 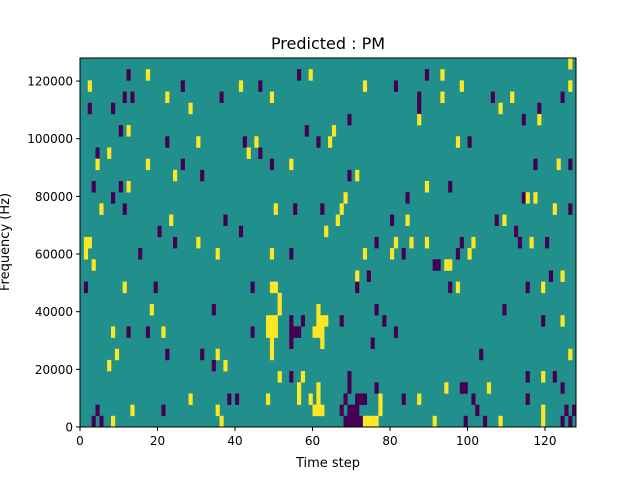 What do you see at coordinates (328, 43) in the screenshot?
I see `chart-title: Predicted : PM` at bounding box center [328, 43].